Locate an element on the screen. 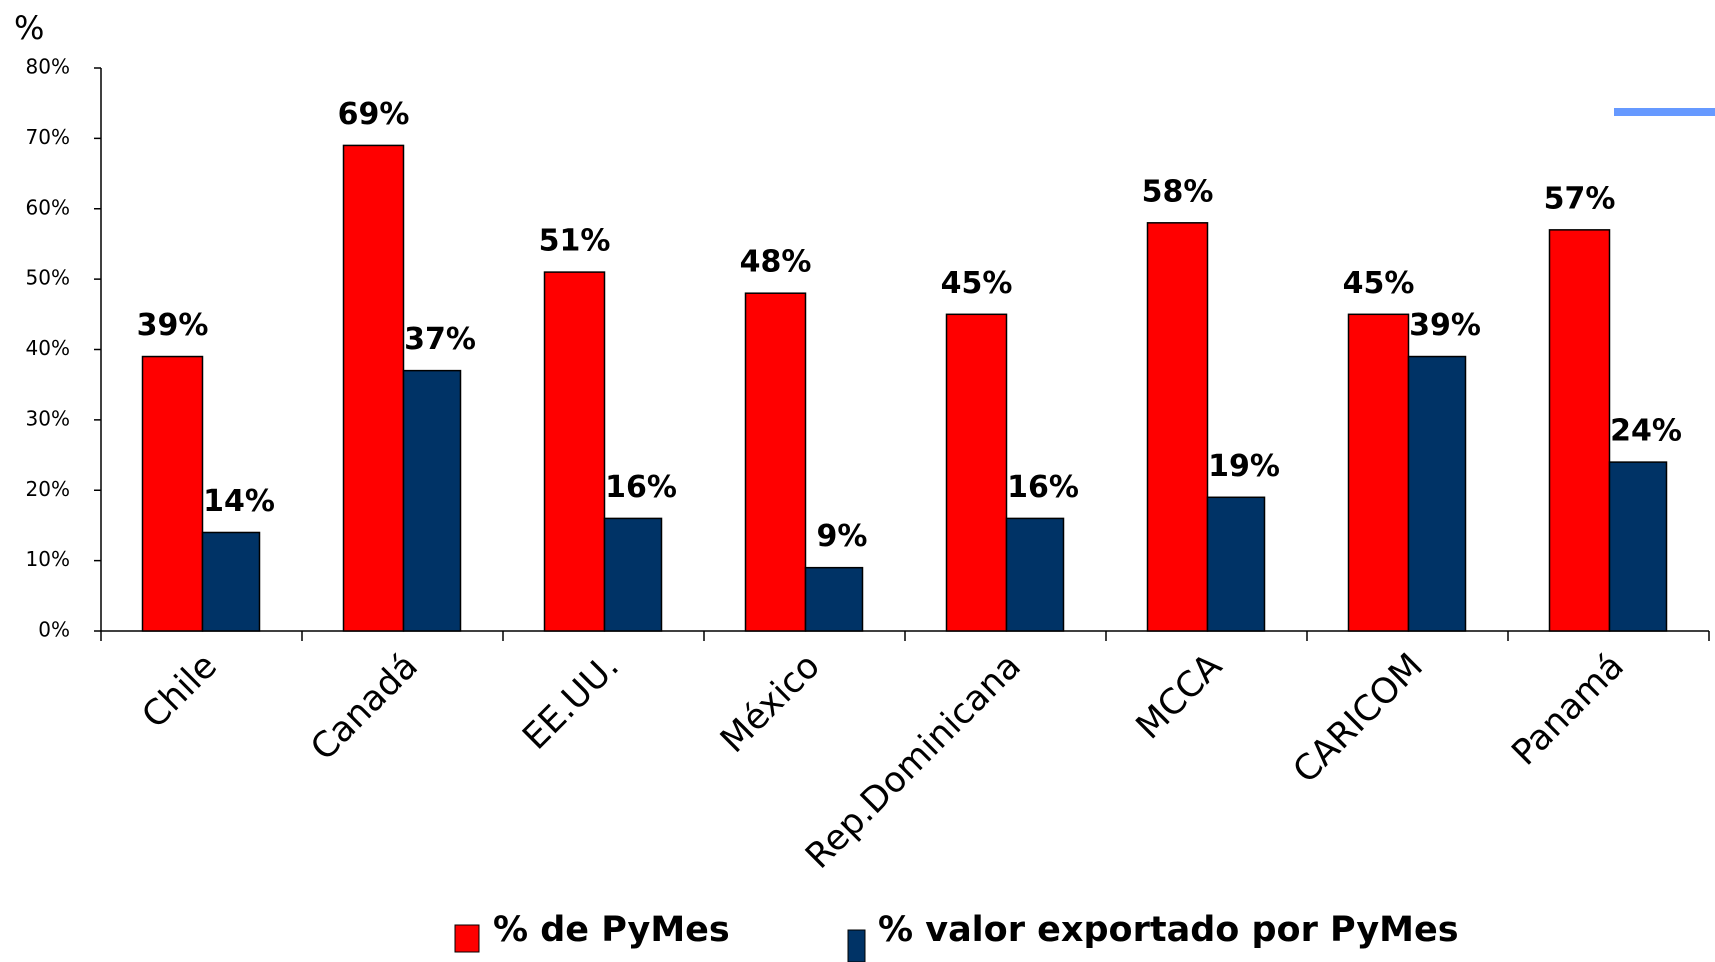 This screenshot has height=962, width=1715. value-label: 19% is located at coordinates (1244, 466).